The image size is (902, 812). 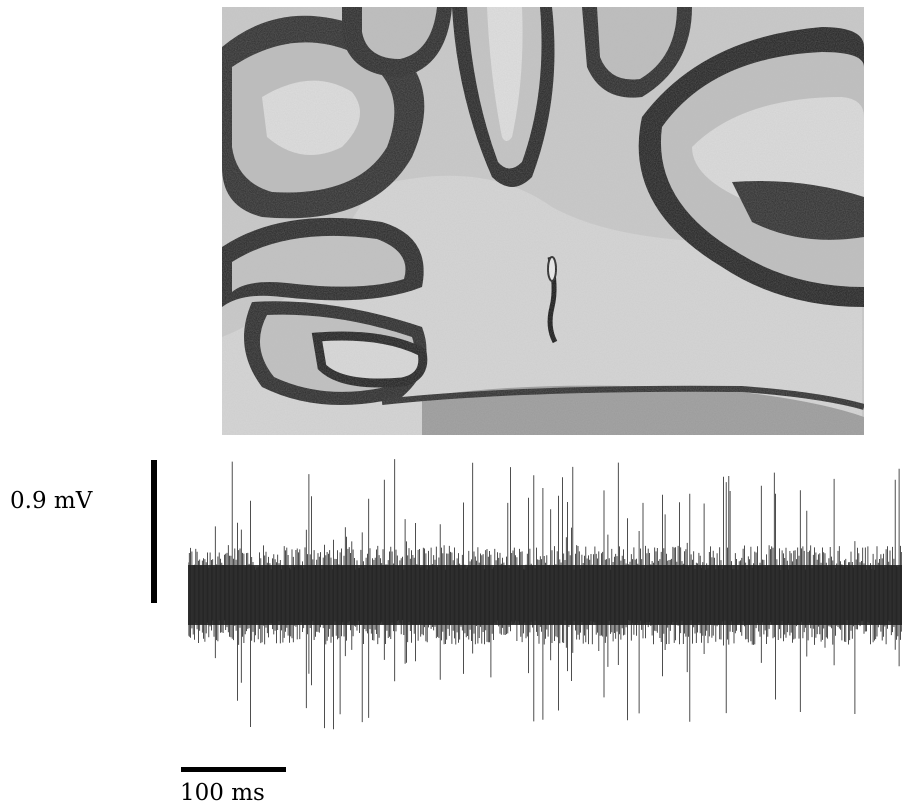 What do you see at coordinates (222, 793) in the screenshot?
I see `time-scale-label: 100 ms` at bounding box center [222, 793].